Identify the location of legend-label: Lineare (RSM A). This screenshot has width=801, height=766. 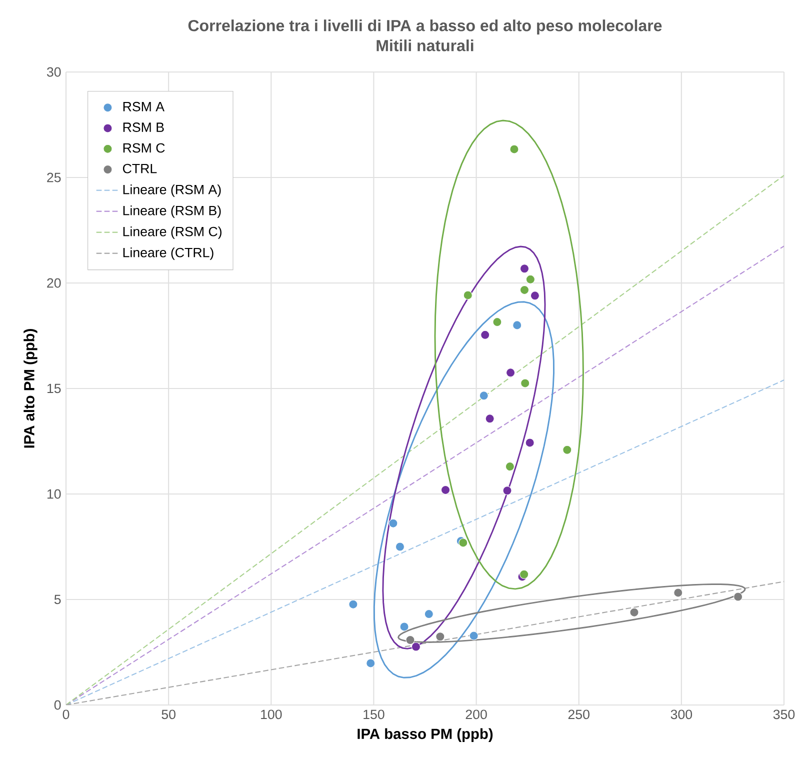
(172, 190).